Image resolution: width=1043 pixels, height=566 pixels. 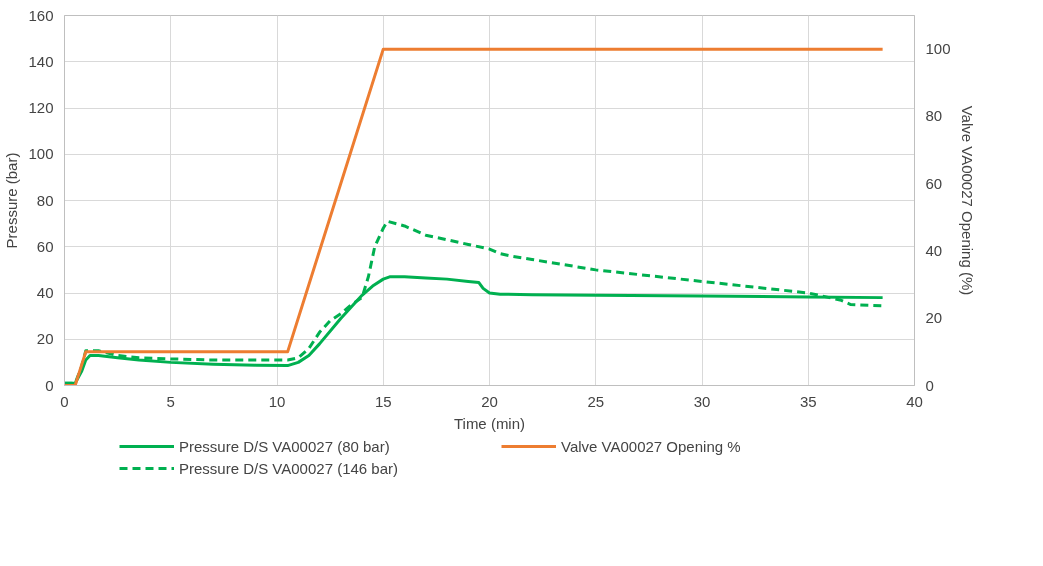 I want to click on legend-label: Pressure D/S VA00027 (146 bar), so click(x=289, y=468).